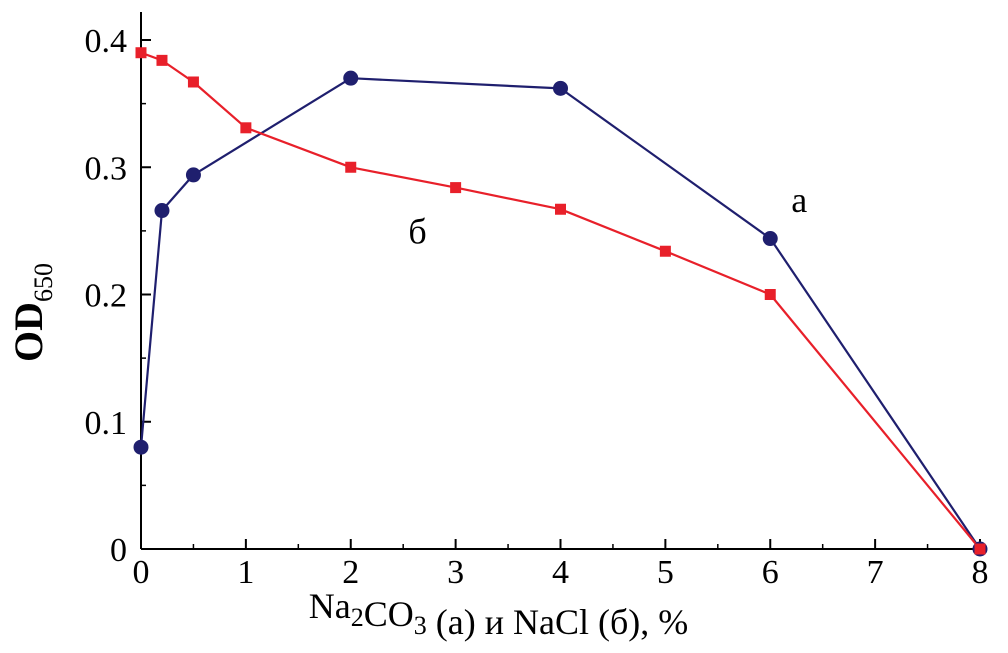  I want to click on y-axis-title-sub: 650, so click(43, 282).